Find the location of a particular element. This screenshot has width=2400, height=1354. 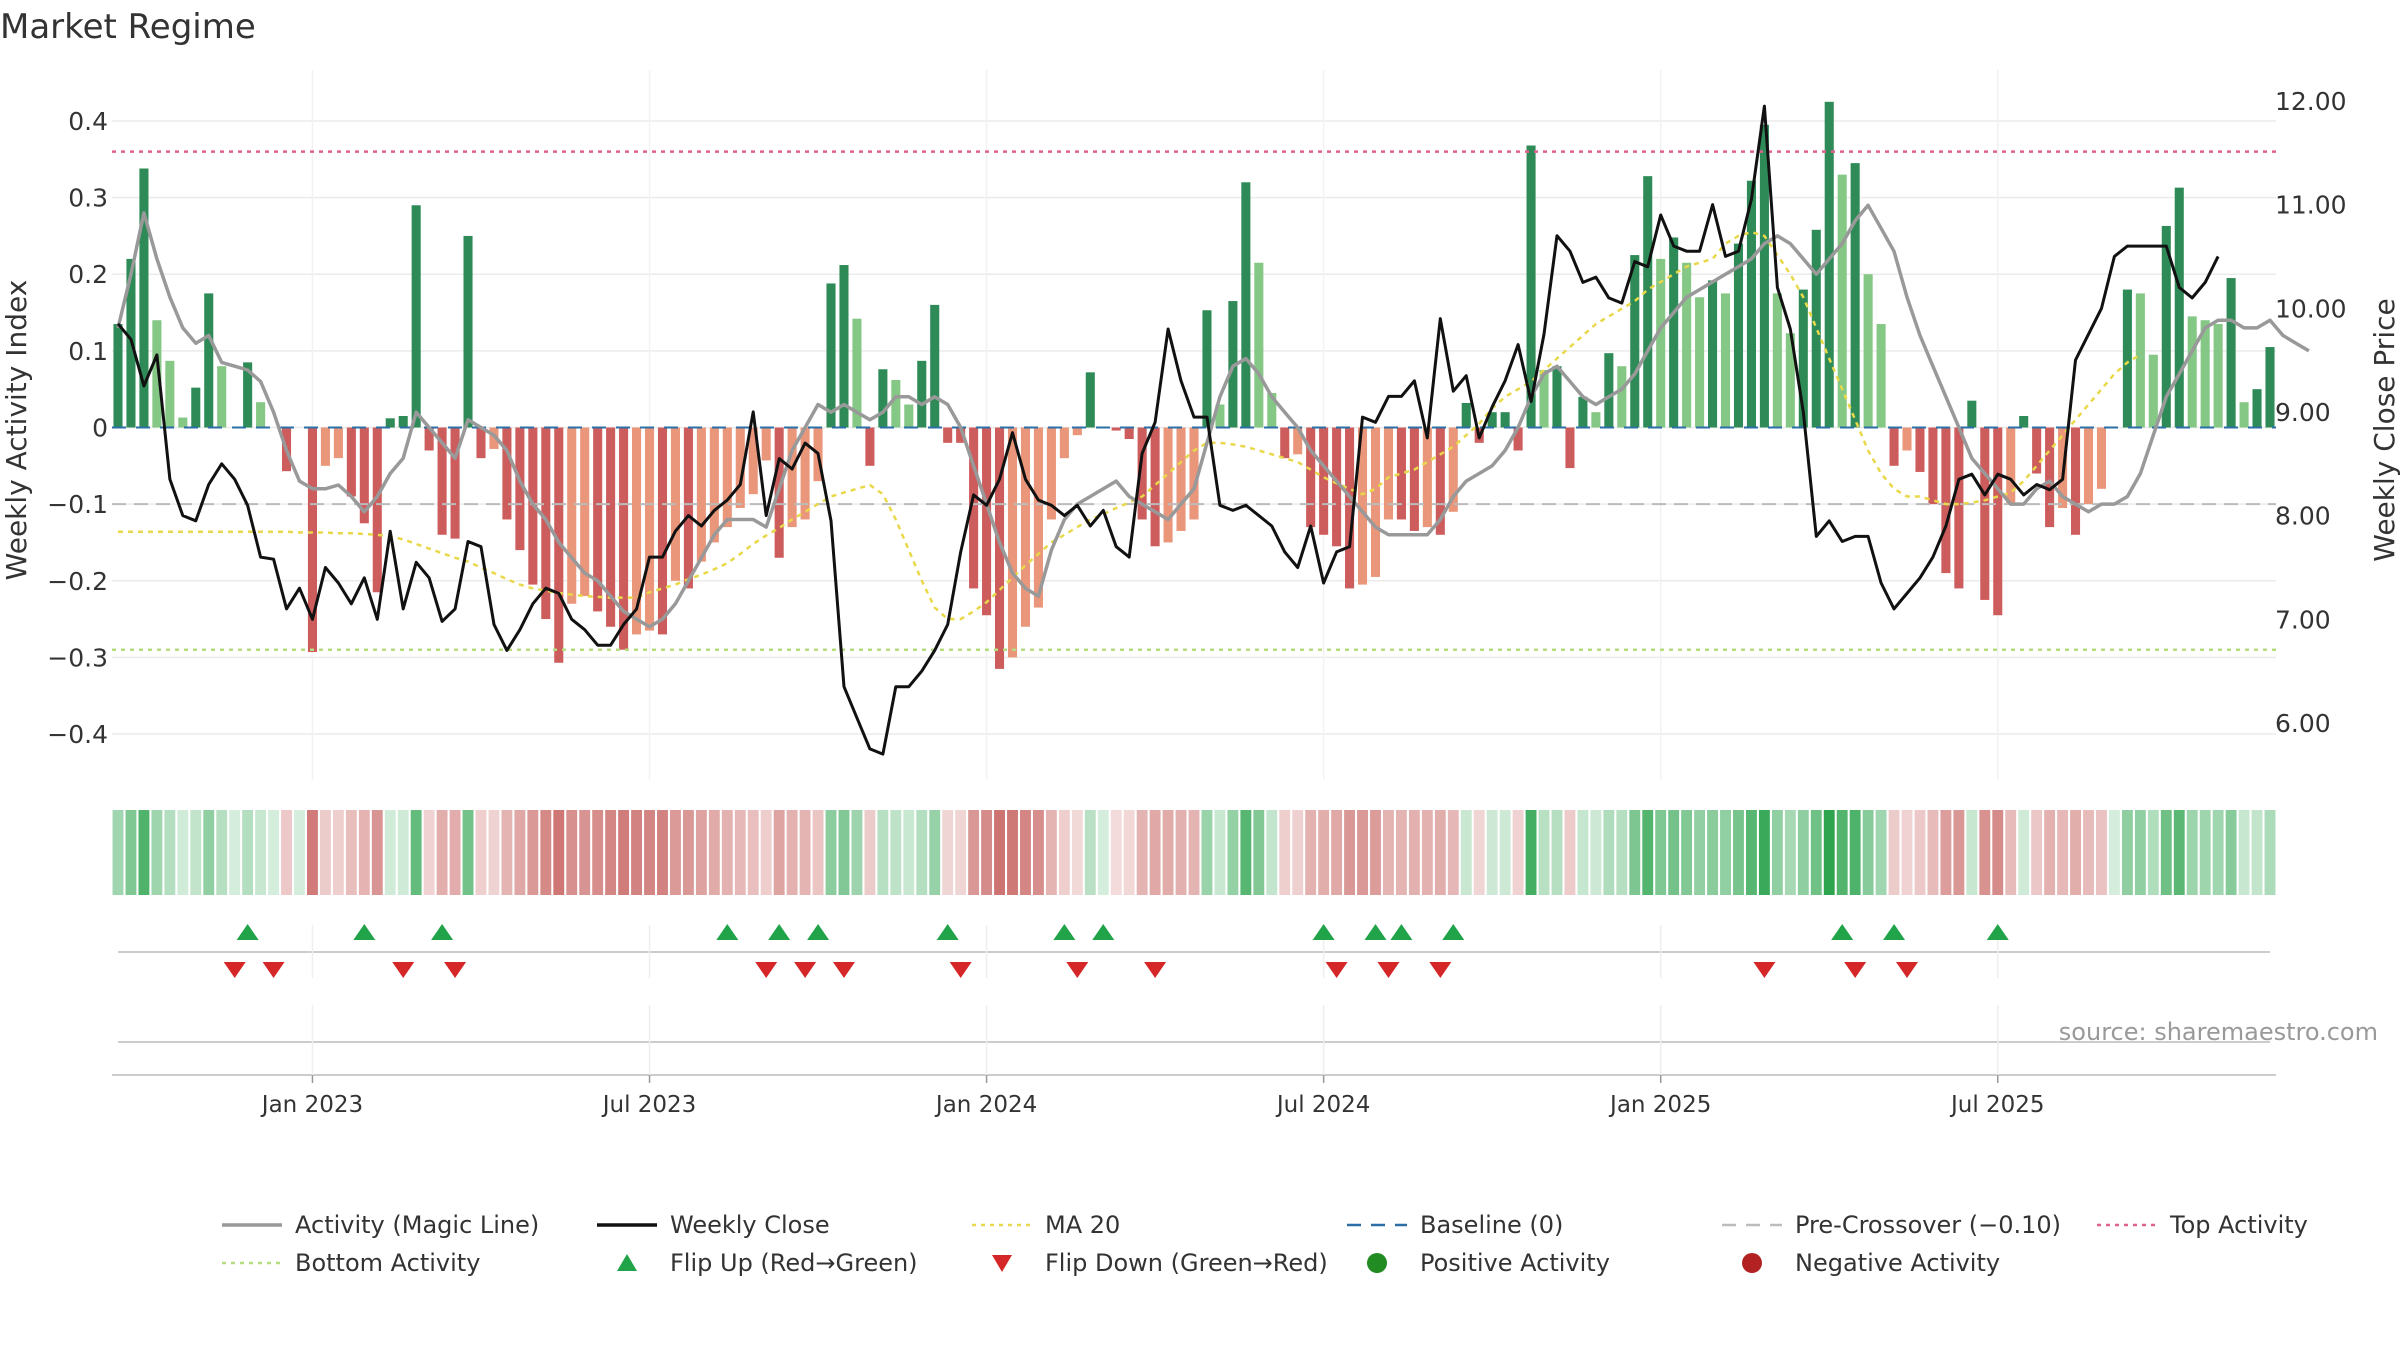

legend-label: Weekly Close is located at coordinates (750, 1225).